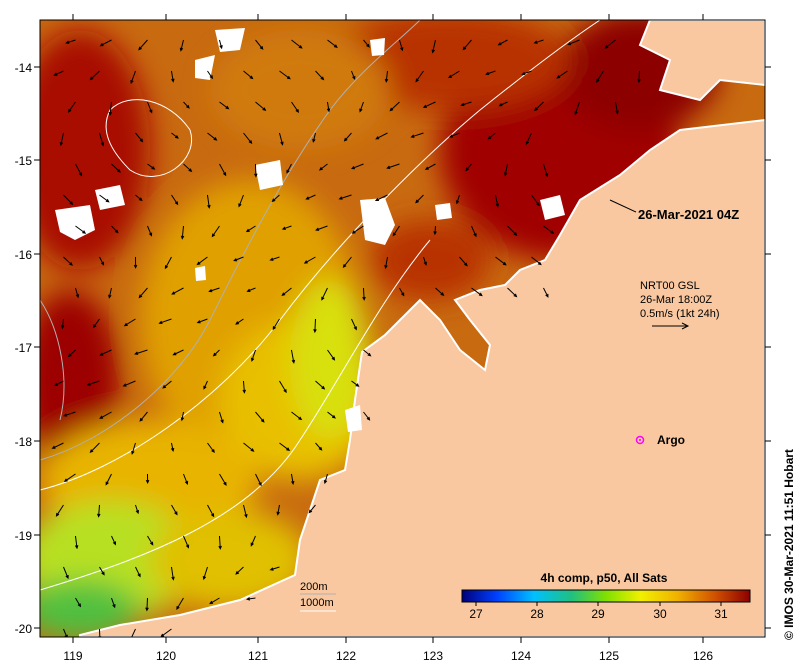  Describe the element at coordinates (24, 442) in the screenshot. I see `lat-tick-label: -18` at that location.